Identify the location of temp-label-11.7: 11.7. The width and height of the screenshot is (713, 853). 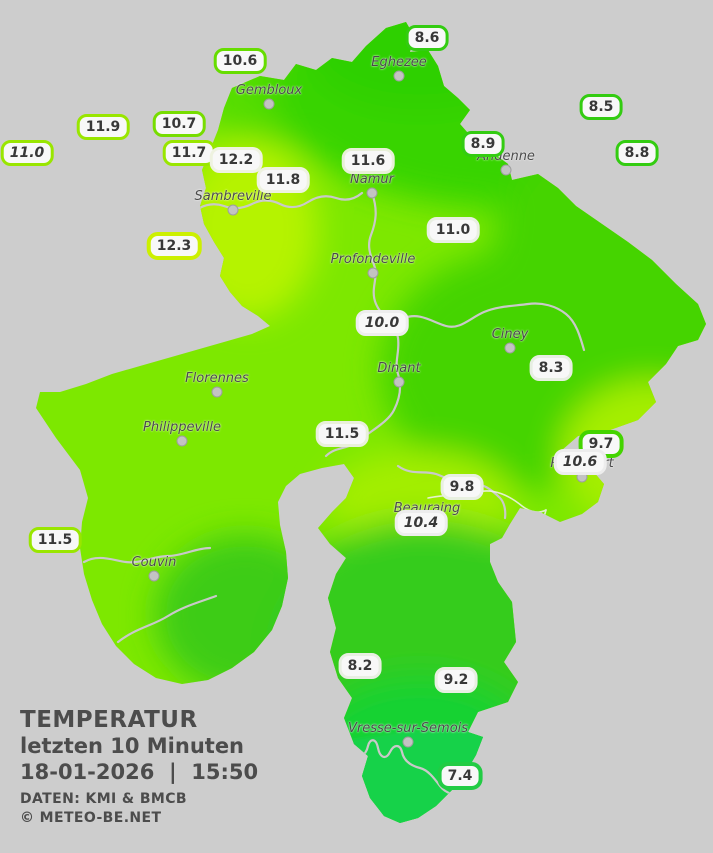
(189, 153).